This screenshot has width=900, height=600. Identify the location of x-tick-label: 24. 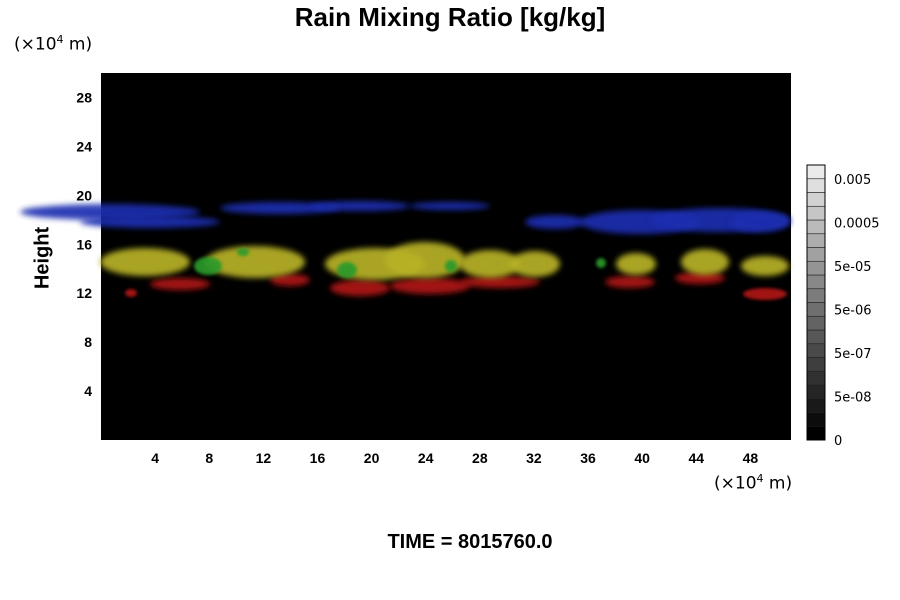
(426, 458).